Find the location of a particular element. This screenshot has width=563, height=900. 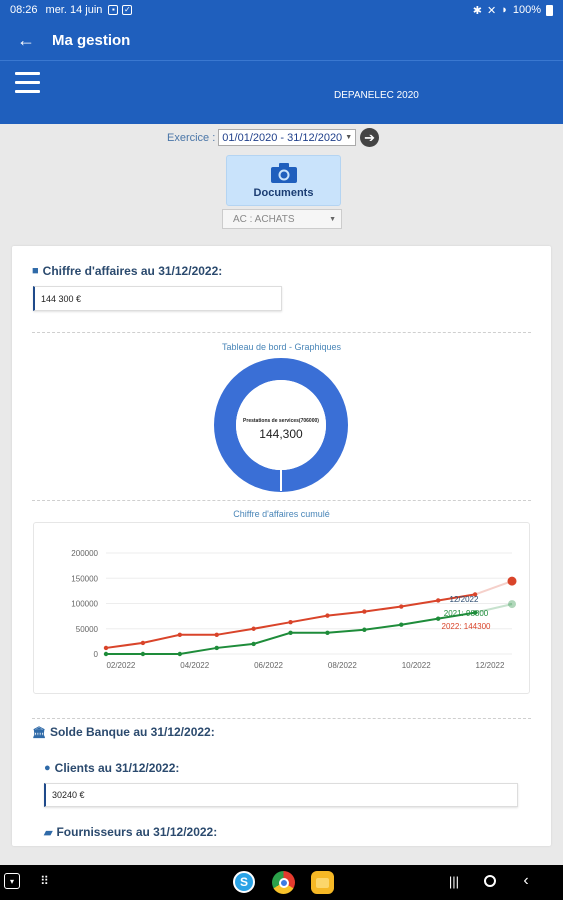

solde-banque-label: Solde Banque au 31/12/2022: is located at coordinates (132, 732).